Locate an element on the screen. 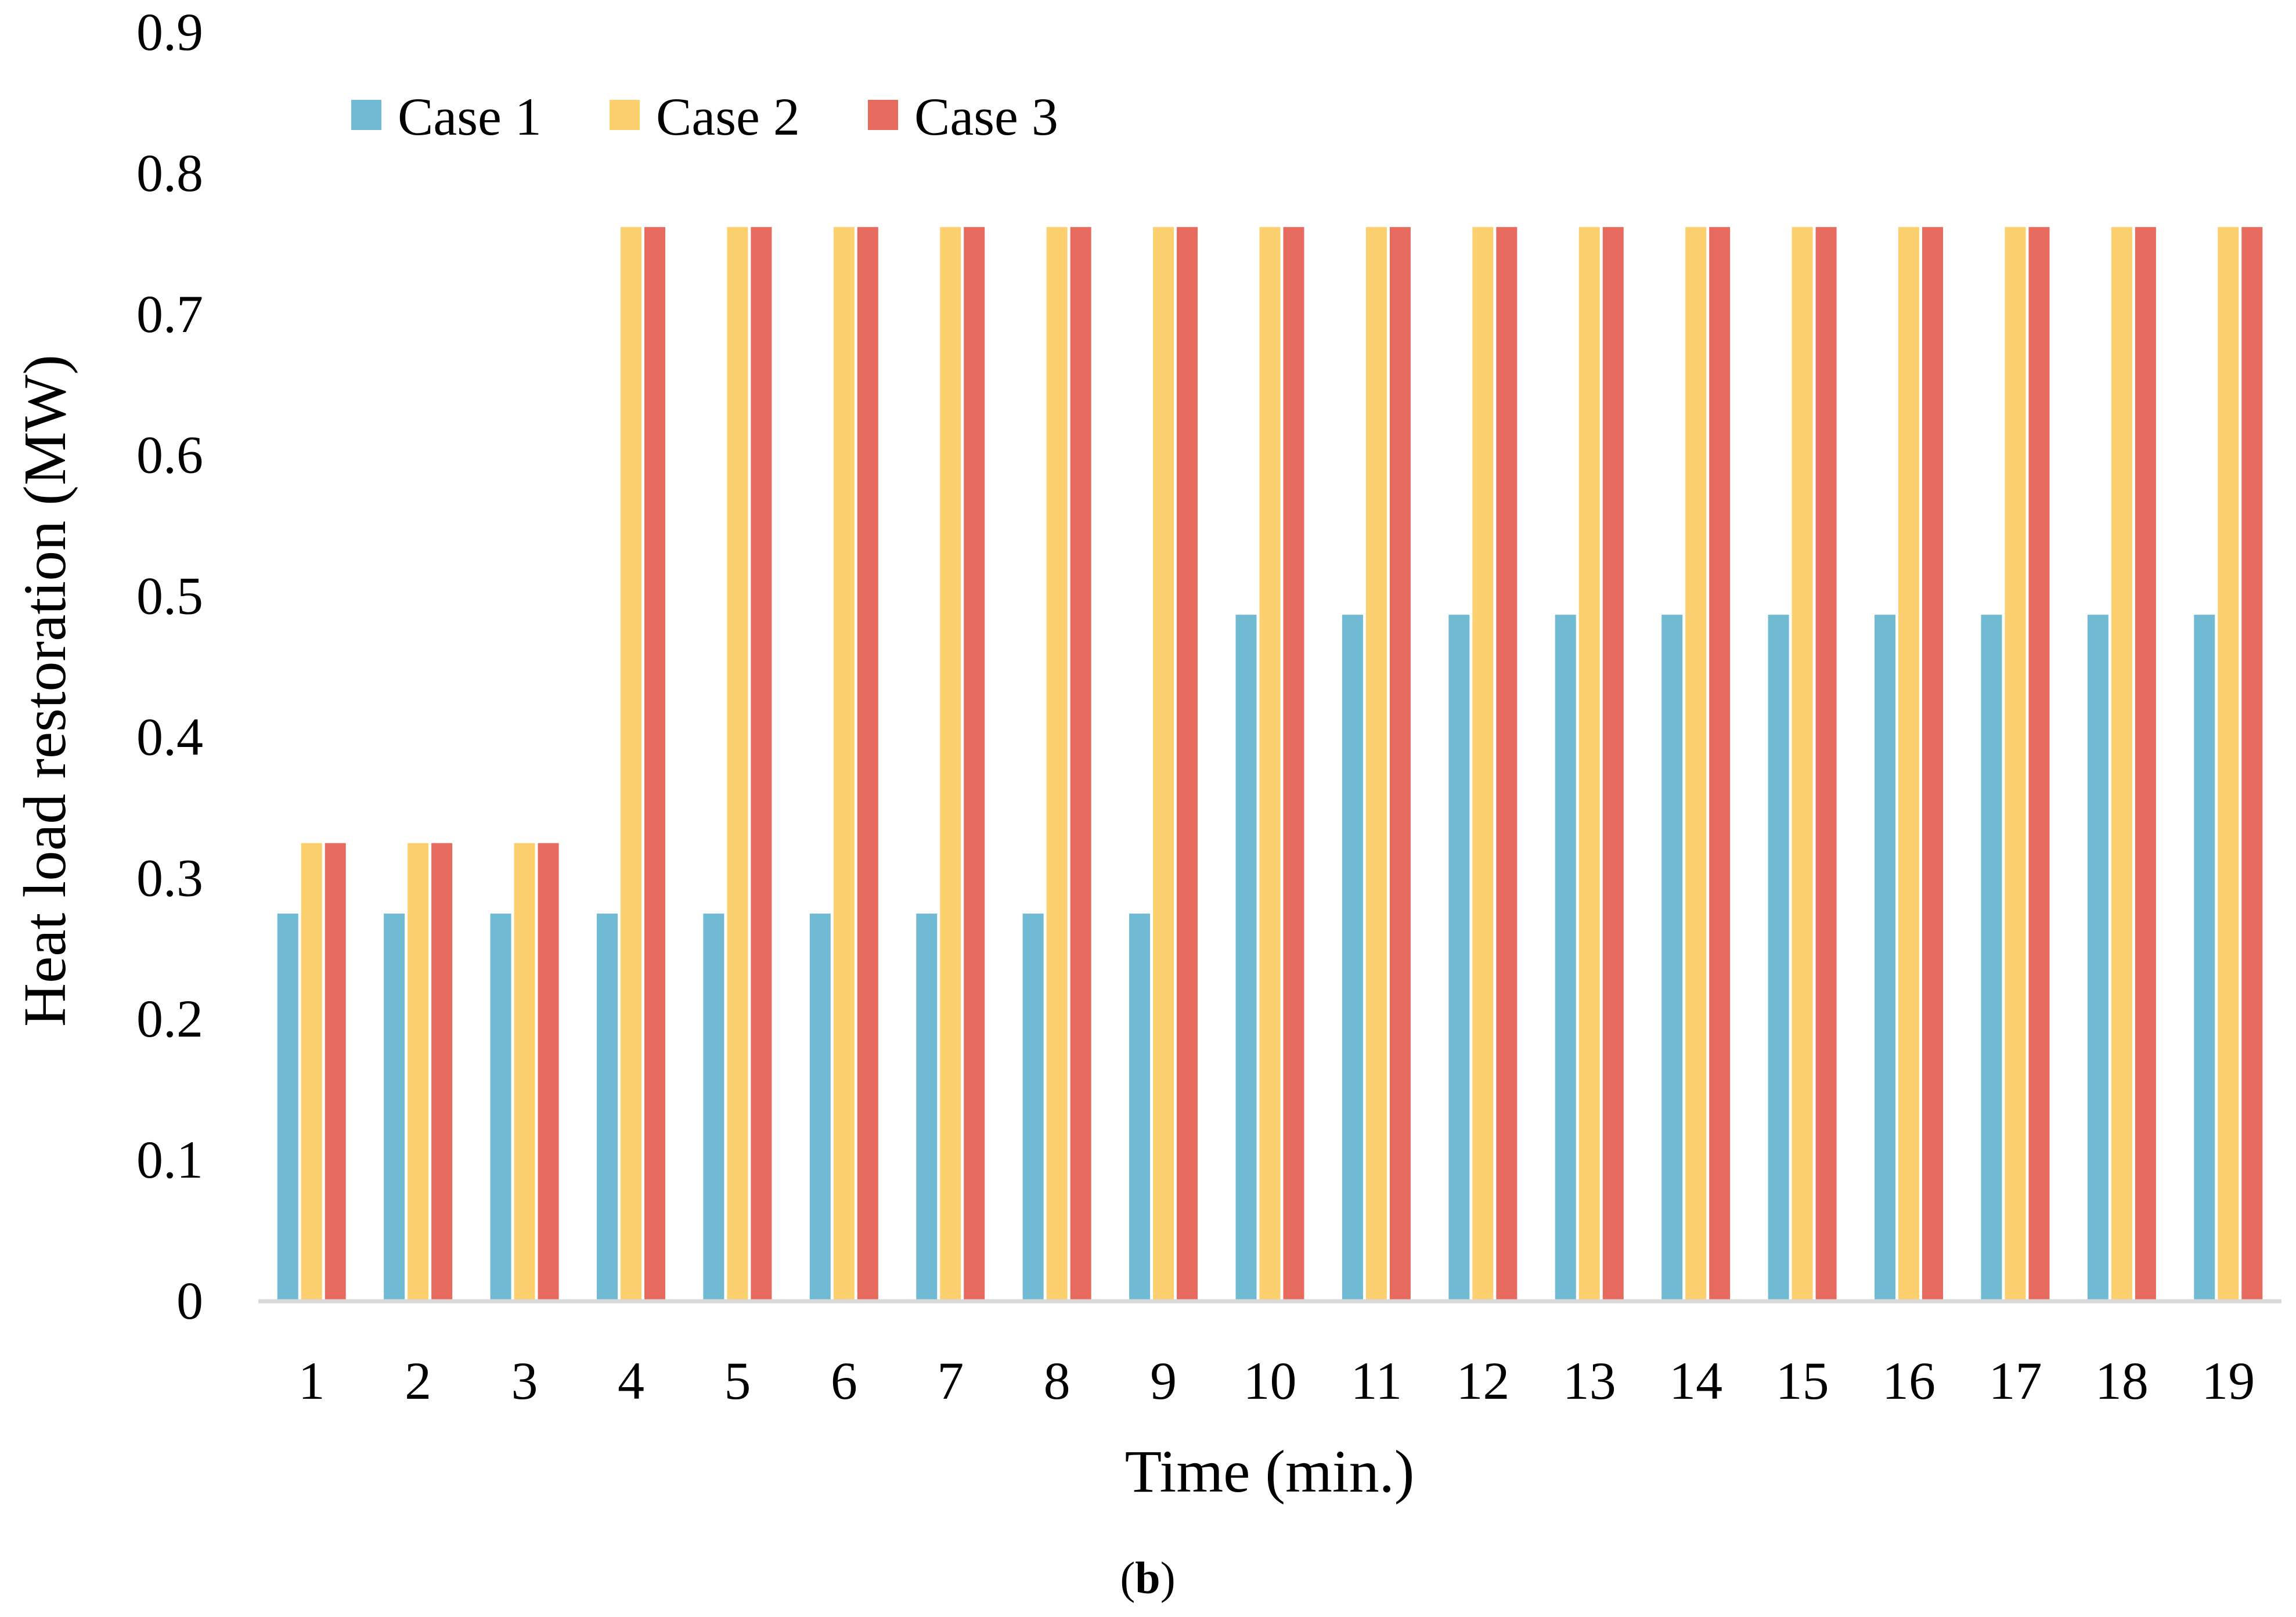 The width and height of the screenshot is (2296, 1617). x-axis-tick-labels: 1 2 3 4 5 6 7 8 9 10 11 12 13 14 15 16 17 18 19 is located at coordinates (1276, 1380).